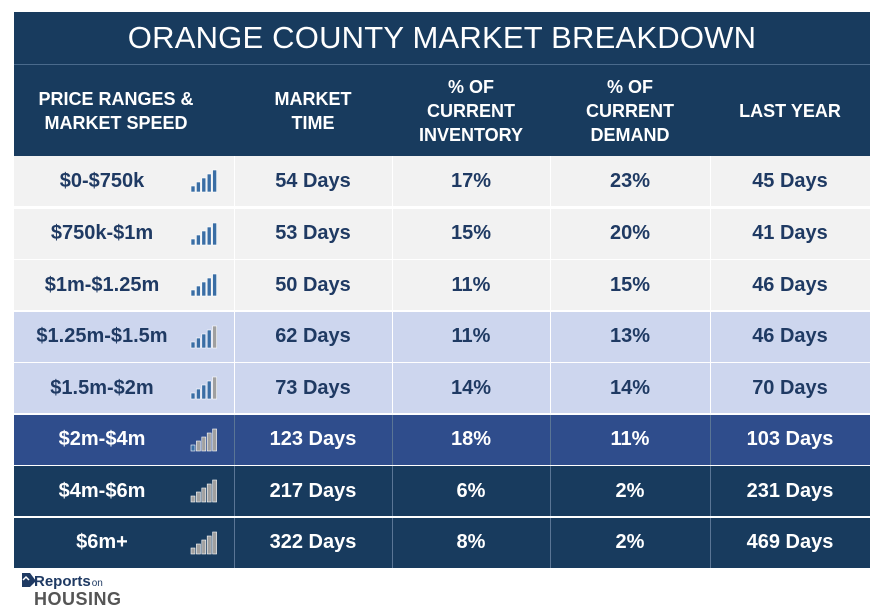 Image resolution: width=888 pixels, height=612 pixels. I want to click on demand-cell: 20%, so click(630, 233).